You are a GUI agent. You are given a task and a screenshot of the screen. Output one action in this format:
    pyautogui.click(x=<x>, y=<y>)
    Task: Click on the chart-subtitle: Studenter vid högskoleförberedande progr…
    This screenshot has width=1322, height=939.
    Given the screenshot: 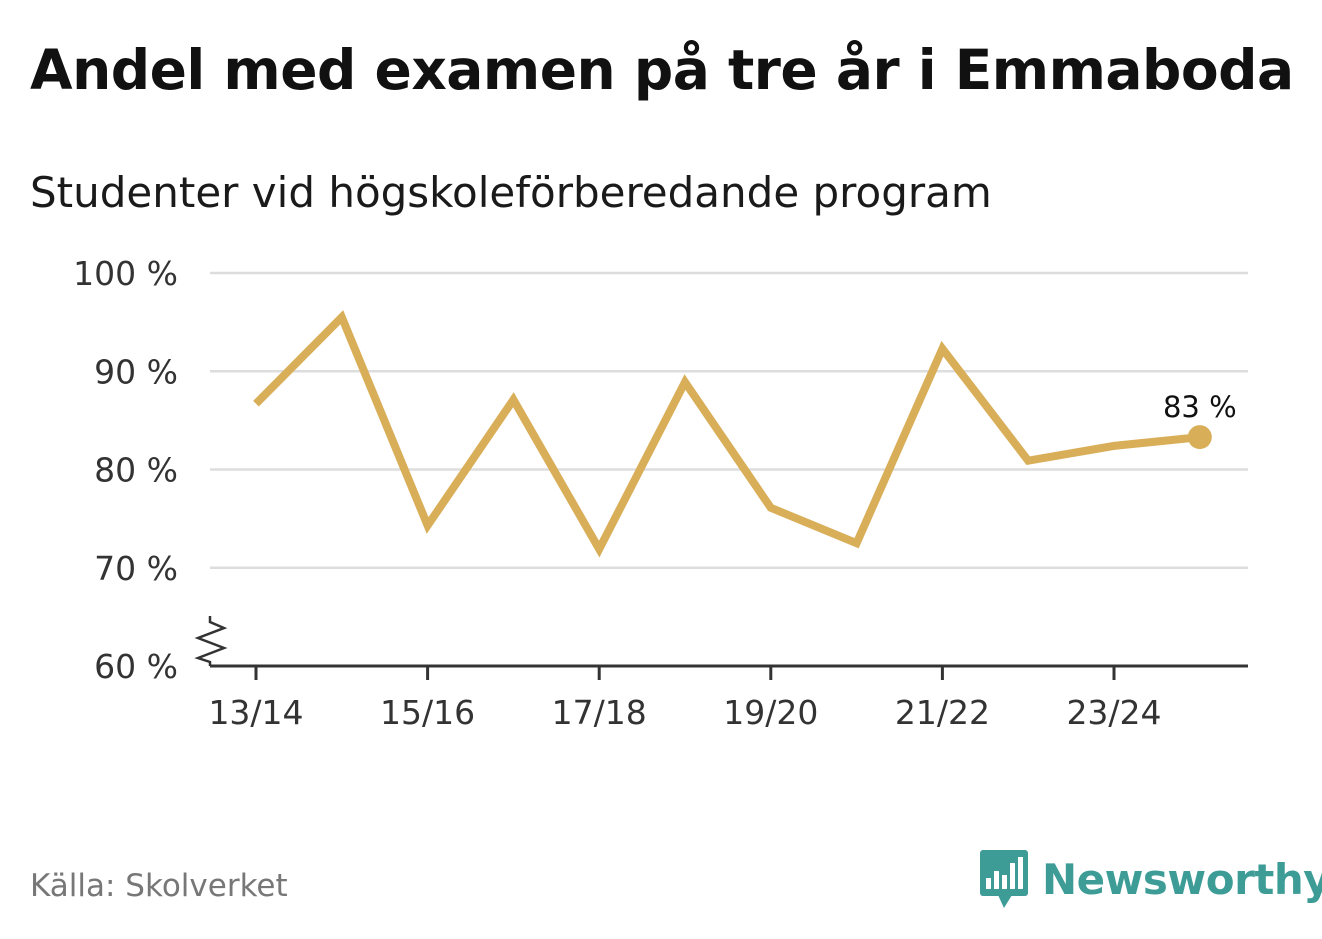 What is the action you would take?
    pyautogui.click(x=511, y=192)
    